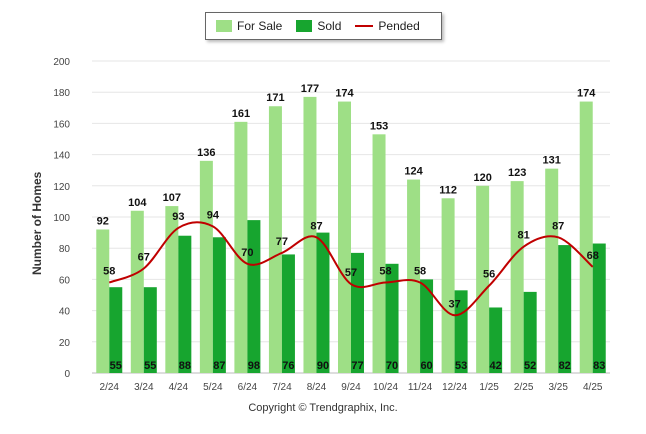 Image resolution: width=646 pixels, height=434 pixels. What do you see at coordinates (65, 280) in the screenshot?
I see `y-tick-label: 60` at bounding box center [65, 280].